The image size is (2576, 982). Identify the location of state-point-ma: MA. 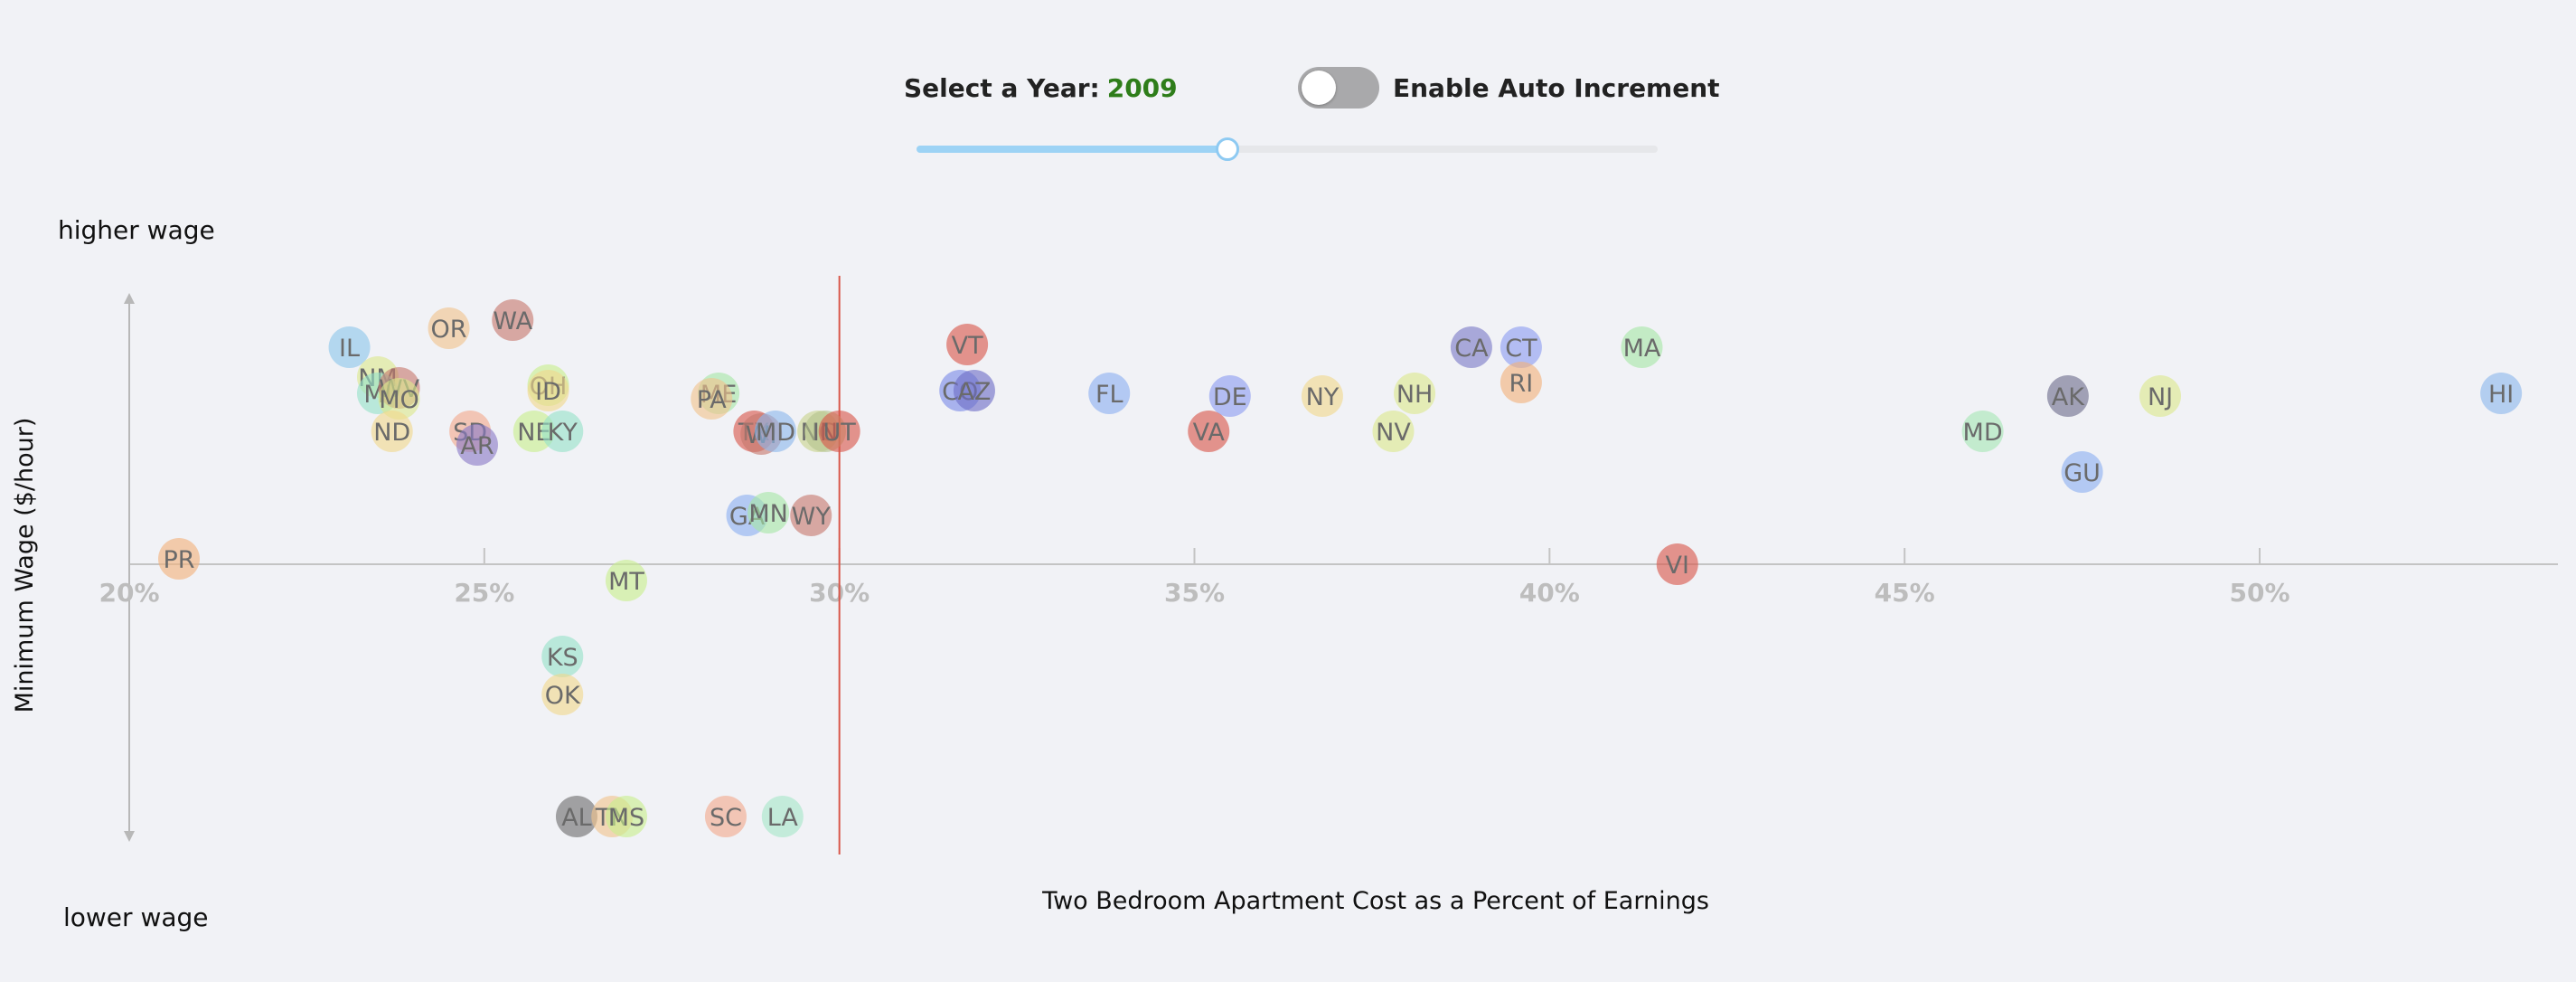
(1642, 347).